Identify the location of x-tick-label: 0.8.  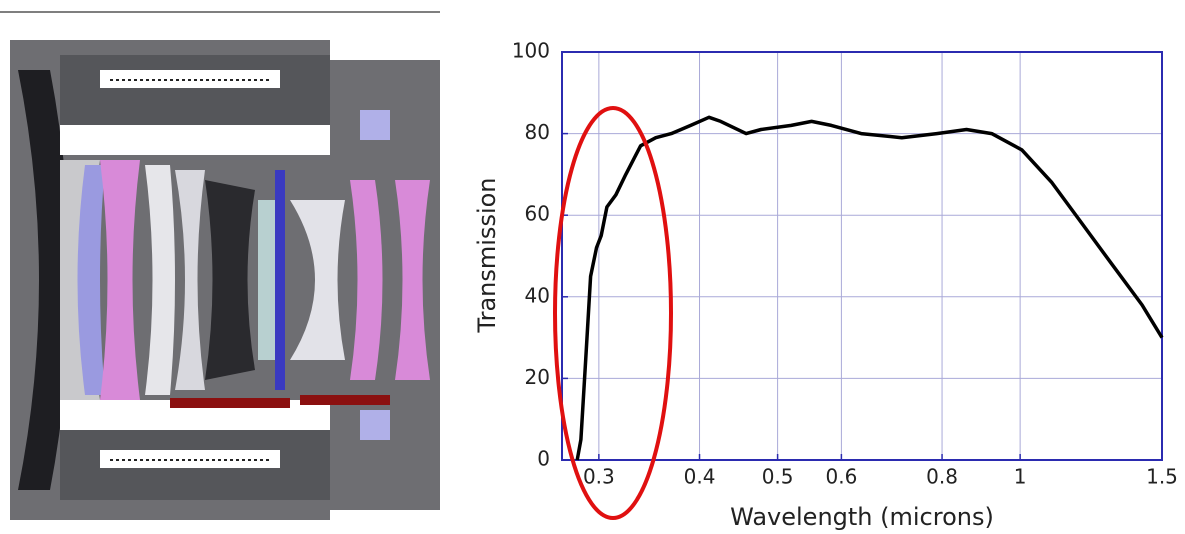
(942, 477).